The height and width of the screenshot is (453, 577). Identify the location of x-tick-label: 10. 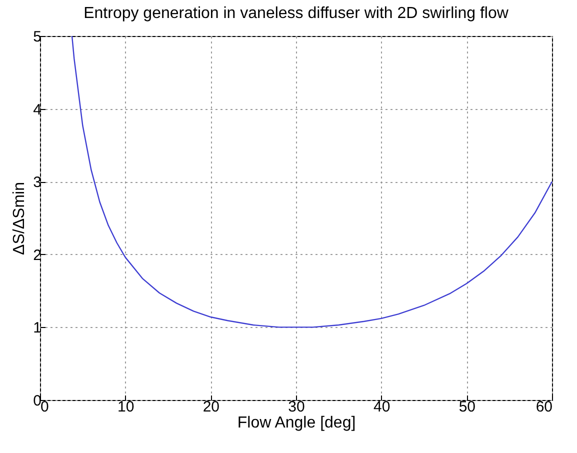
(125, 407).